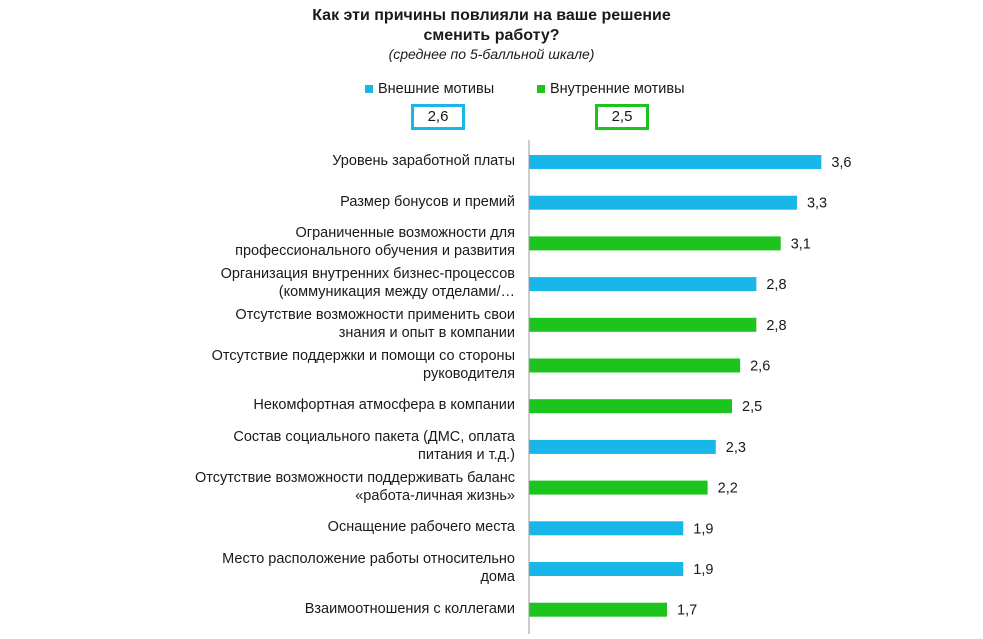 This screenshot has width=983, height=639. I want to click on average-box-internal: 2,5, so click(622, 117).